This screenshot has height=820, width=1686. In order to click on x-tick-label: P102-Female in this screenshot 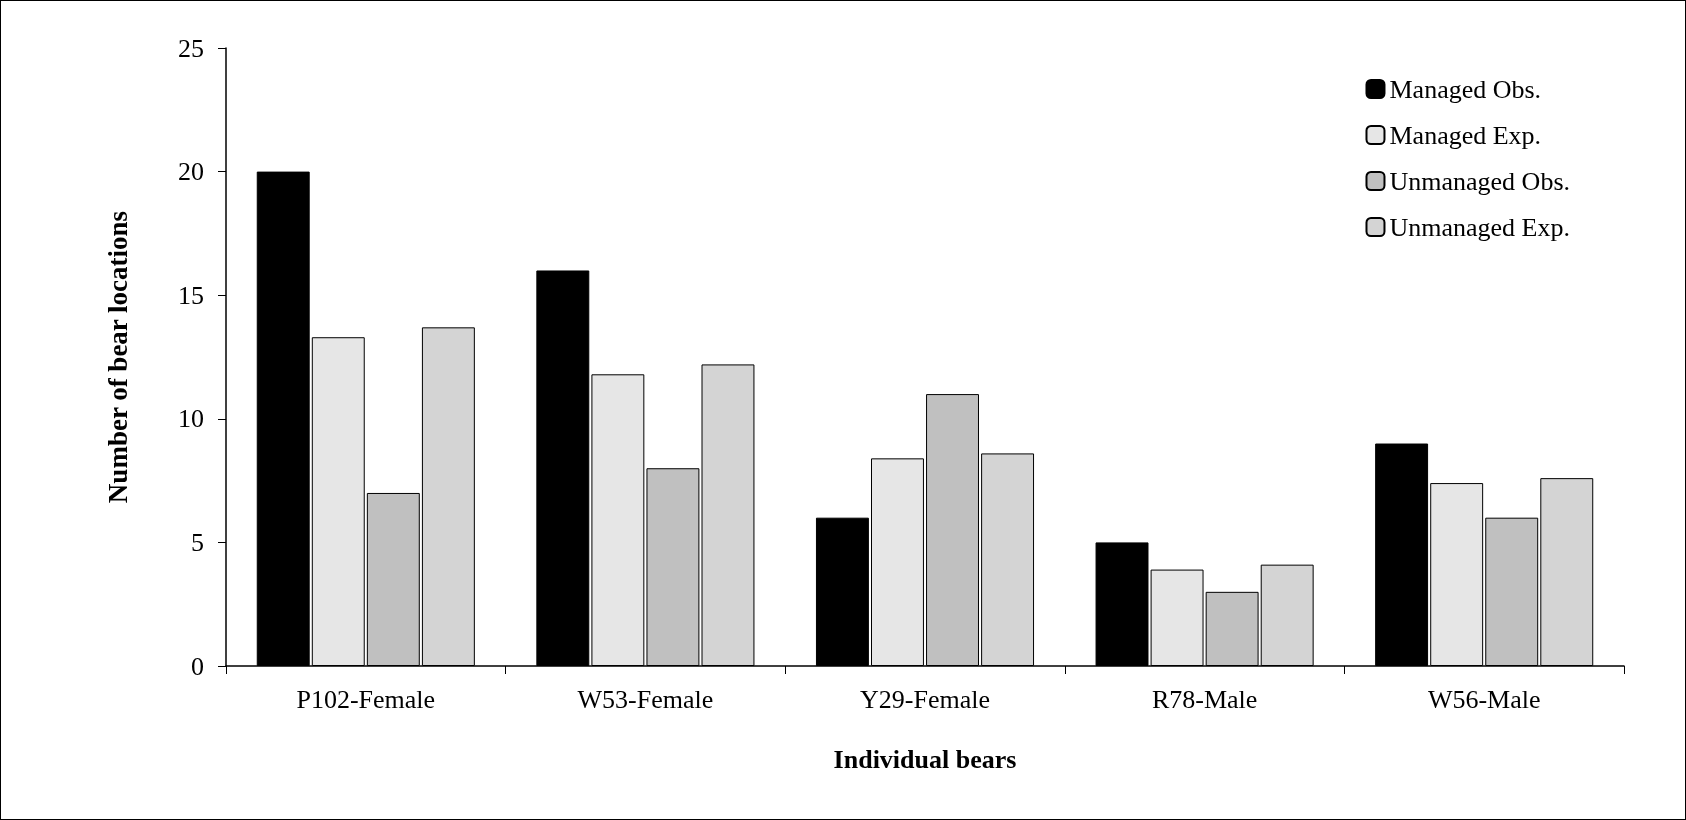, I will do `click(366, 699)`.